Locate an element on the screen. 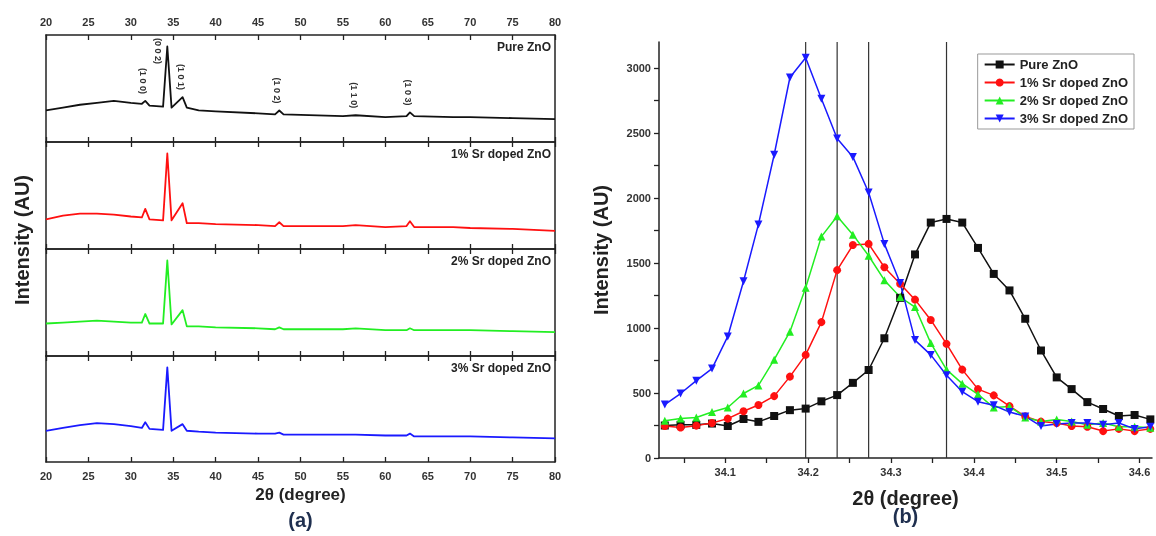 Image resolution: width=1156 pixels, height=536 pixels. x-axis-title: 2θ (degree) is located at coordinates (300, 494).